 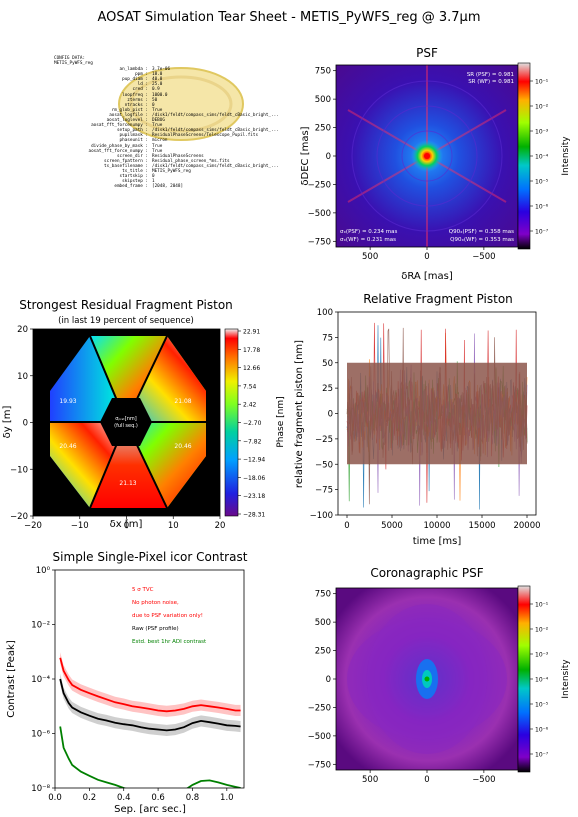 What do you see at coordinates (40, 680) in the screenshot?
I see `y-tick-label: 10⁻⁴` at bounding box center [40, 680].